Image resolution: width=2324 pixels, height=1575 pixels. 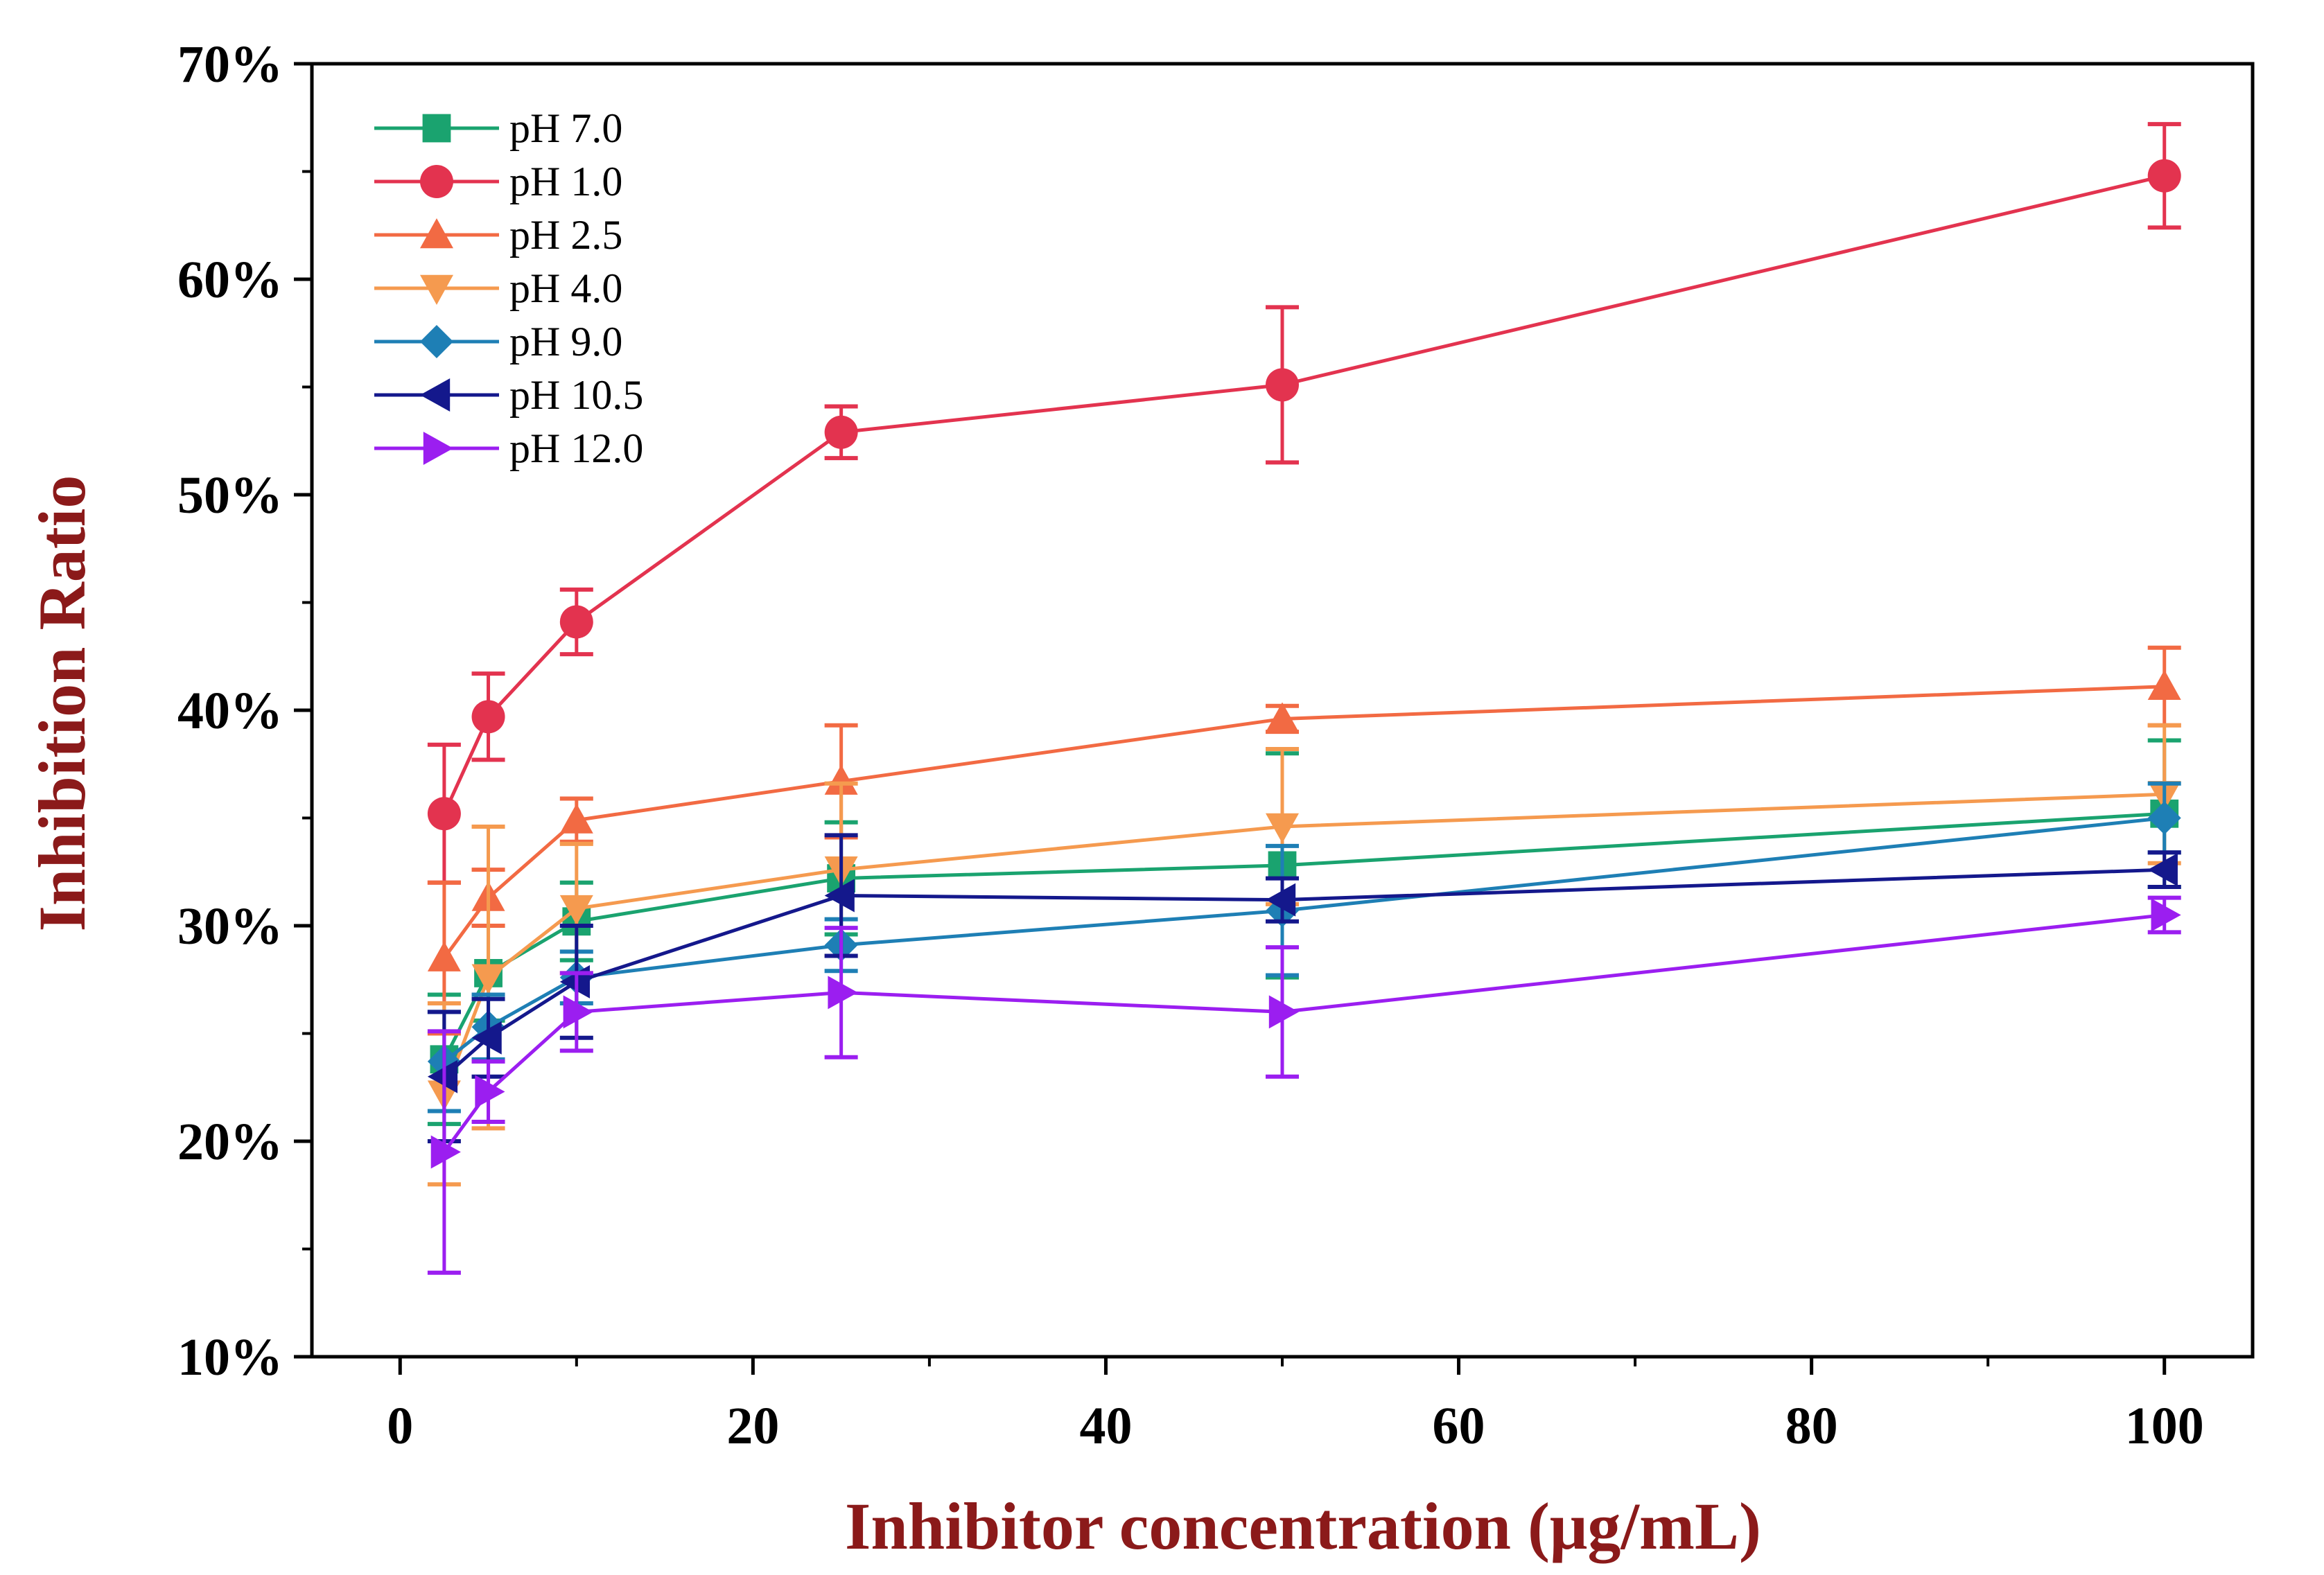 What do you see at coordinates (1105, 1426) in the screenshot?
I see `x-tick-label: 40` at bounding box center [1105, 1426].